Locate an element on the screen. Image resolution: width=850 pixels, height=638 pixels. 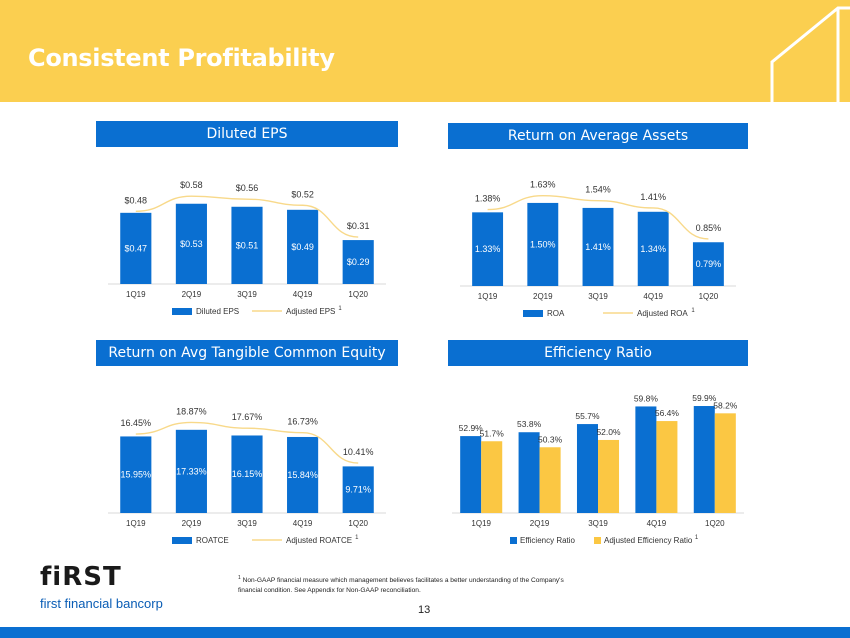
legend-label: Adjusted ROATCE is located at coordinates (319, 540).